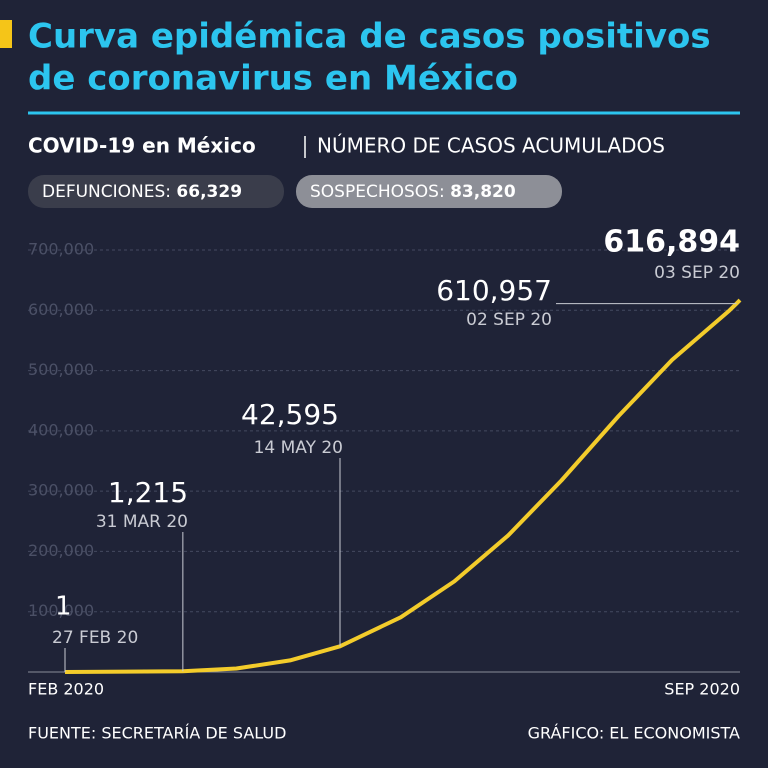  I want to click on annotation-value: 616,894, so click(671, 242).